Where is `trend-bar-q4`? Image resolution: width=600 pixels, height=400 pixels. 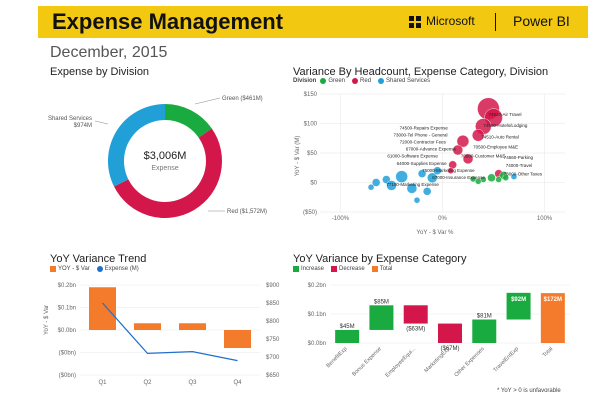 trend-bar-q4 is located at coordinates (237, 339).